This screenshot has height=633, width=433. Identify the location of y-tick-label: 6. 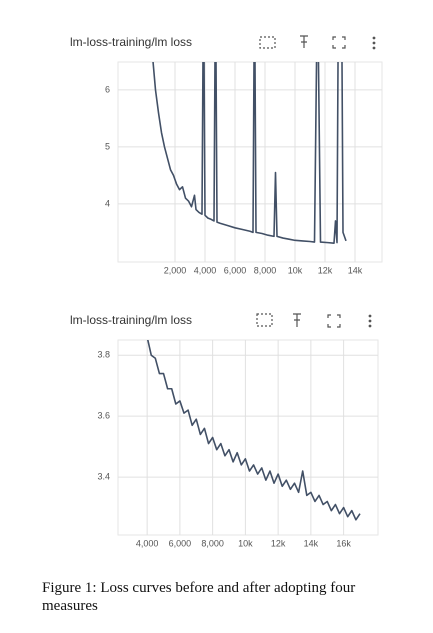
(107, 89).